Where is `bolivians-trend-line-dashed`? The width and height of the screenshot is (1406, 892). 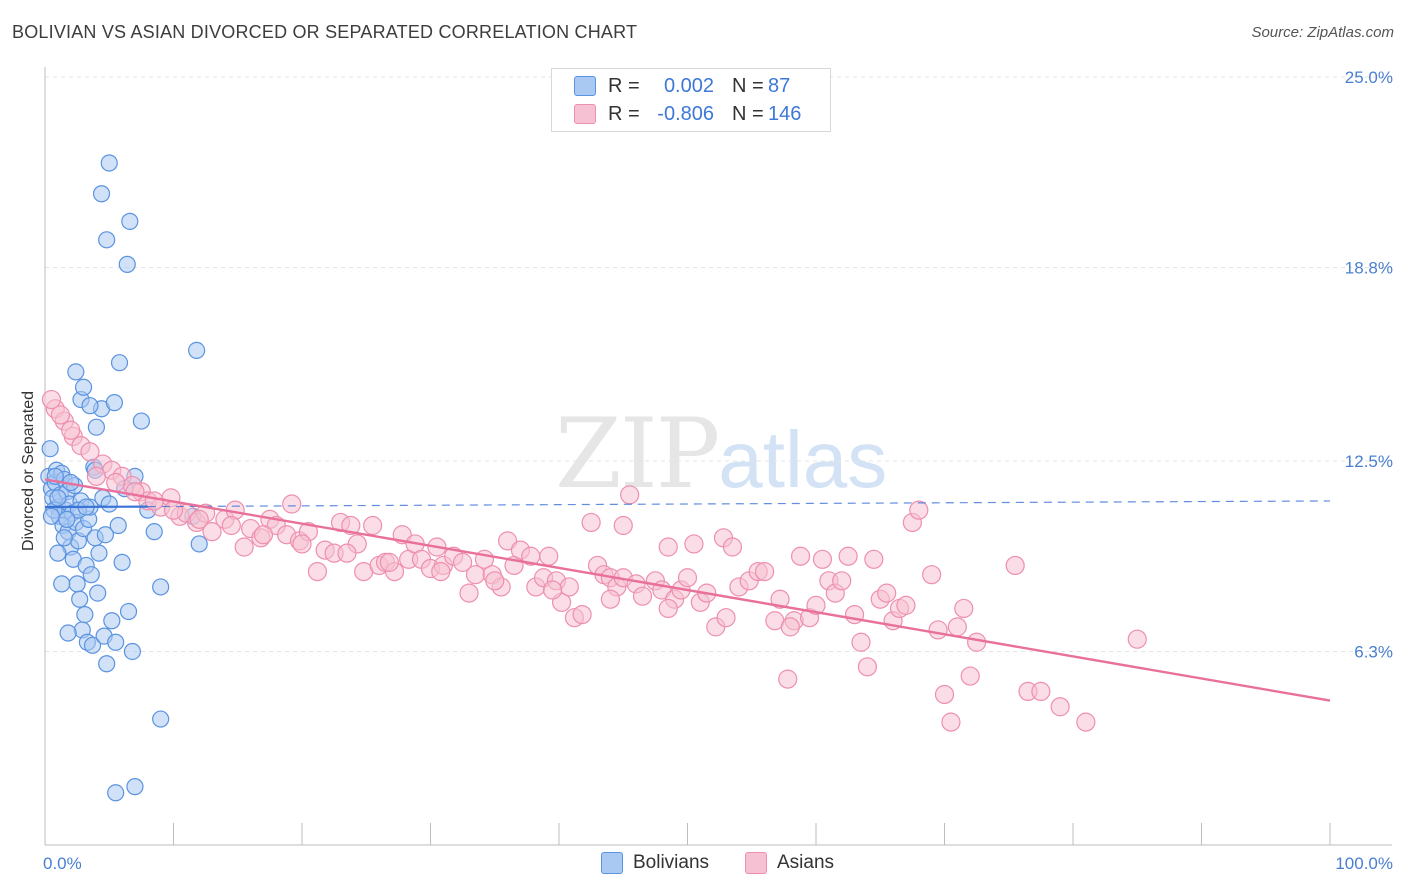
bolivians-trend-line-dashed is located at coordinates (739, 504).